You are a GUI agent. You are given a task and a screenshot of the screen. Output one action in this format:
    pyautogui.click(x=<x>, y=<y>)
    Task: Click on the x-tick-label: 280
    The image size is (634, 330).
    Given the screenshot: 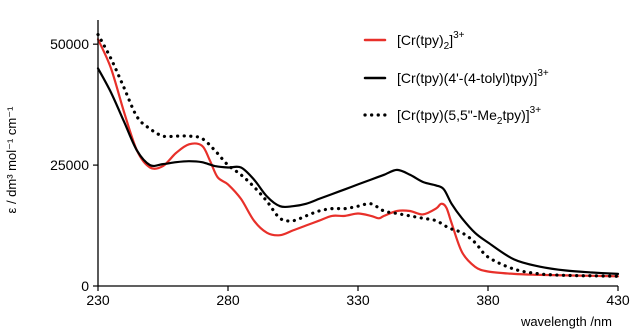 What is the action you would take?
    pyautogui.click(x=228, y=300)
    